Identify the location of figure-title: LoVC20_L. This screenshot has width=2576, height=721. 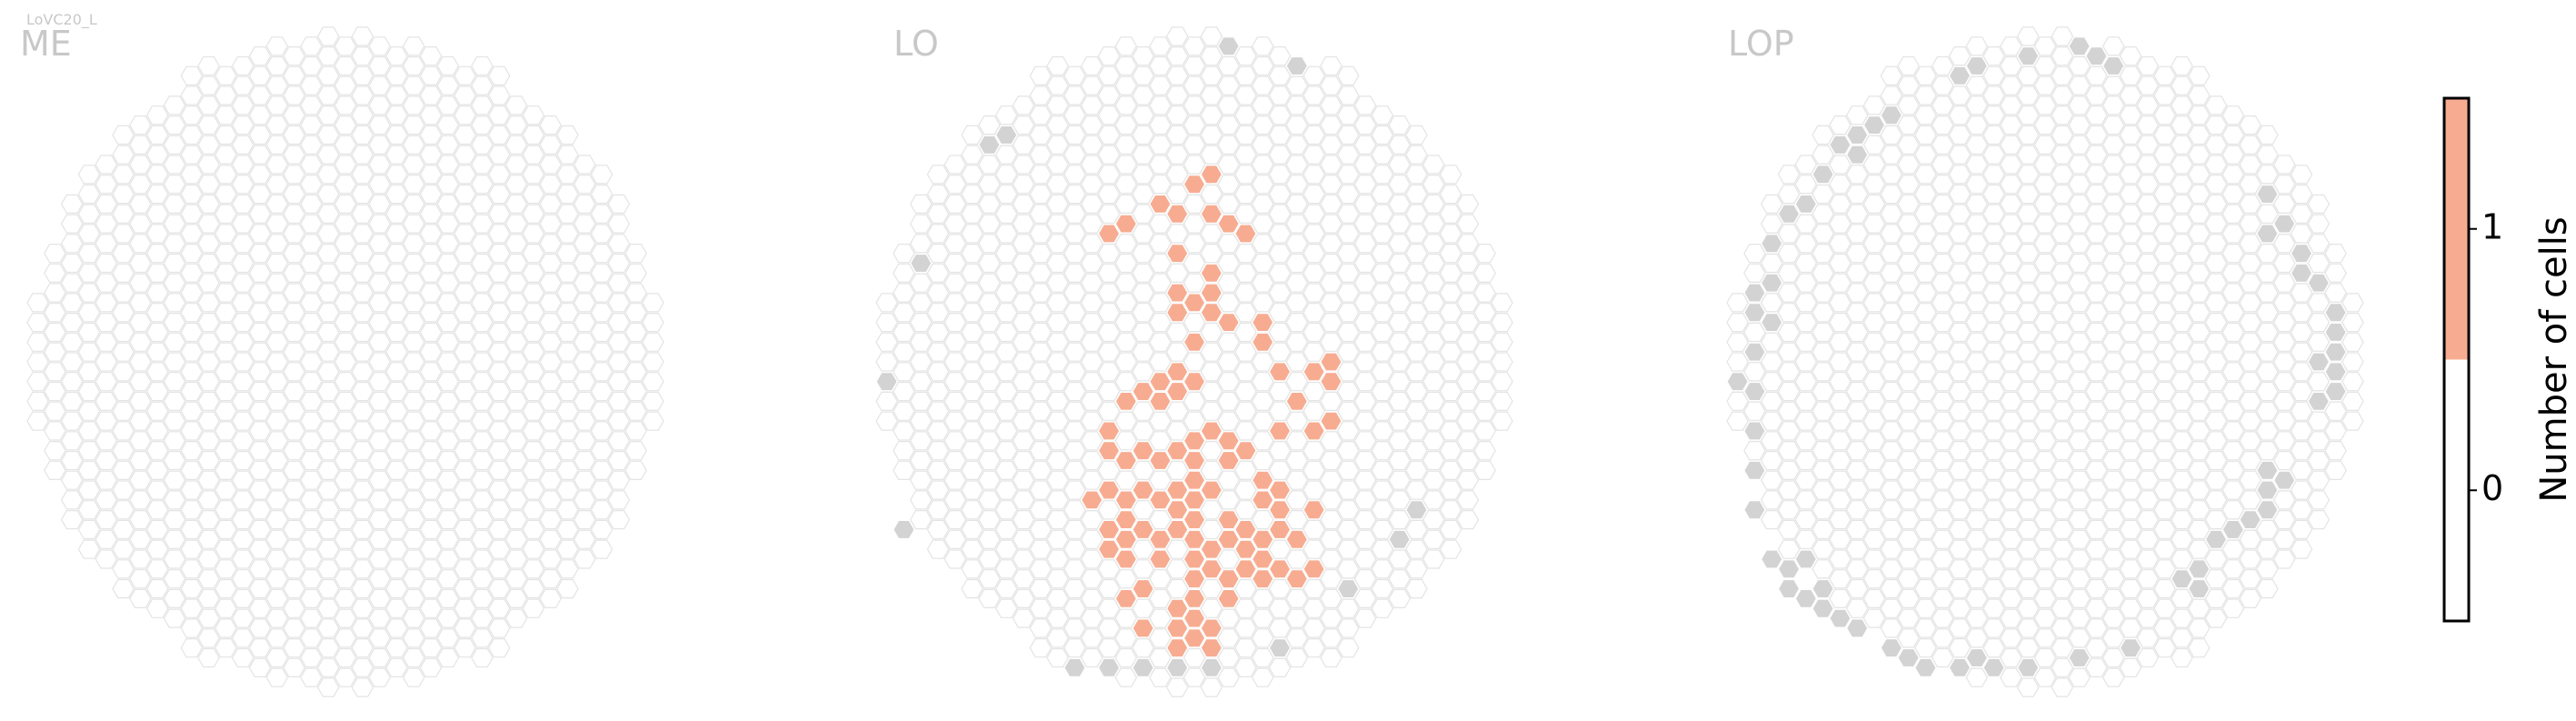
(61, 20).